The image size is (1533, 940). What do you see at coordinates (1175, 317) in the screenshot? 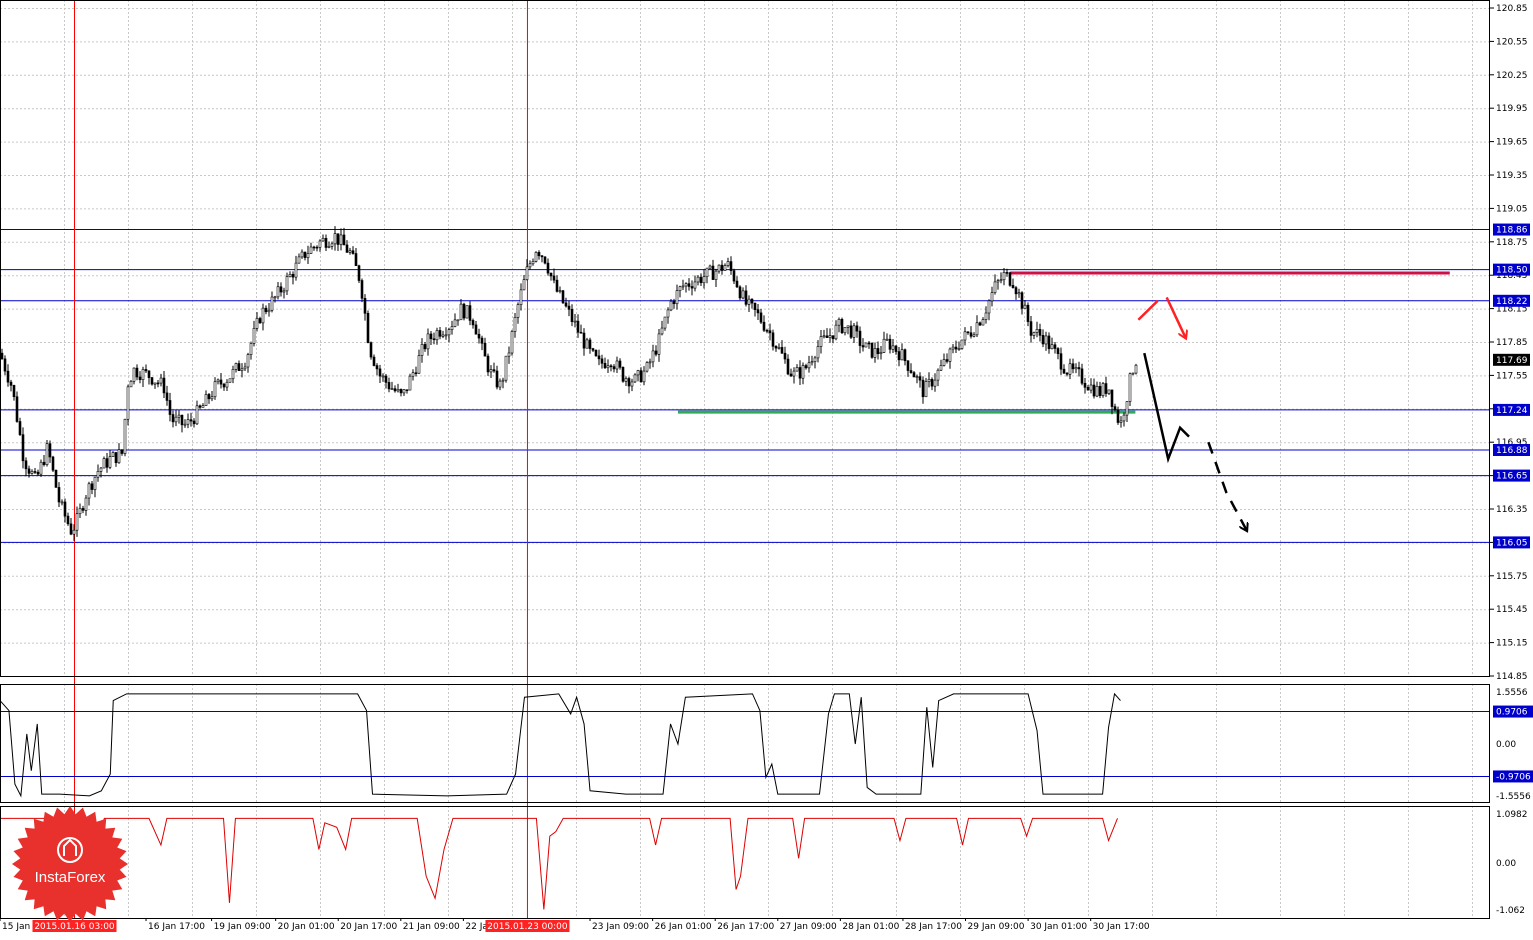
I see `forecast-arrow` at bounding box center [1175, 317].